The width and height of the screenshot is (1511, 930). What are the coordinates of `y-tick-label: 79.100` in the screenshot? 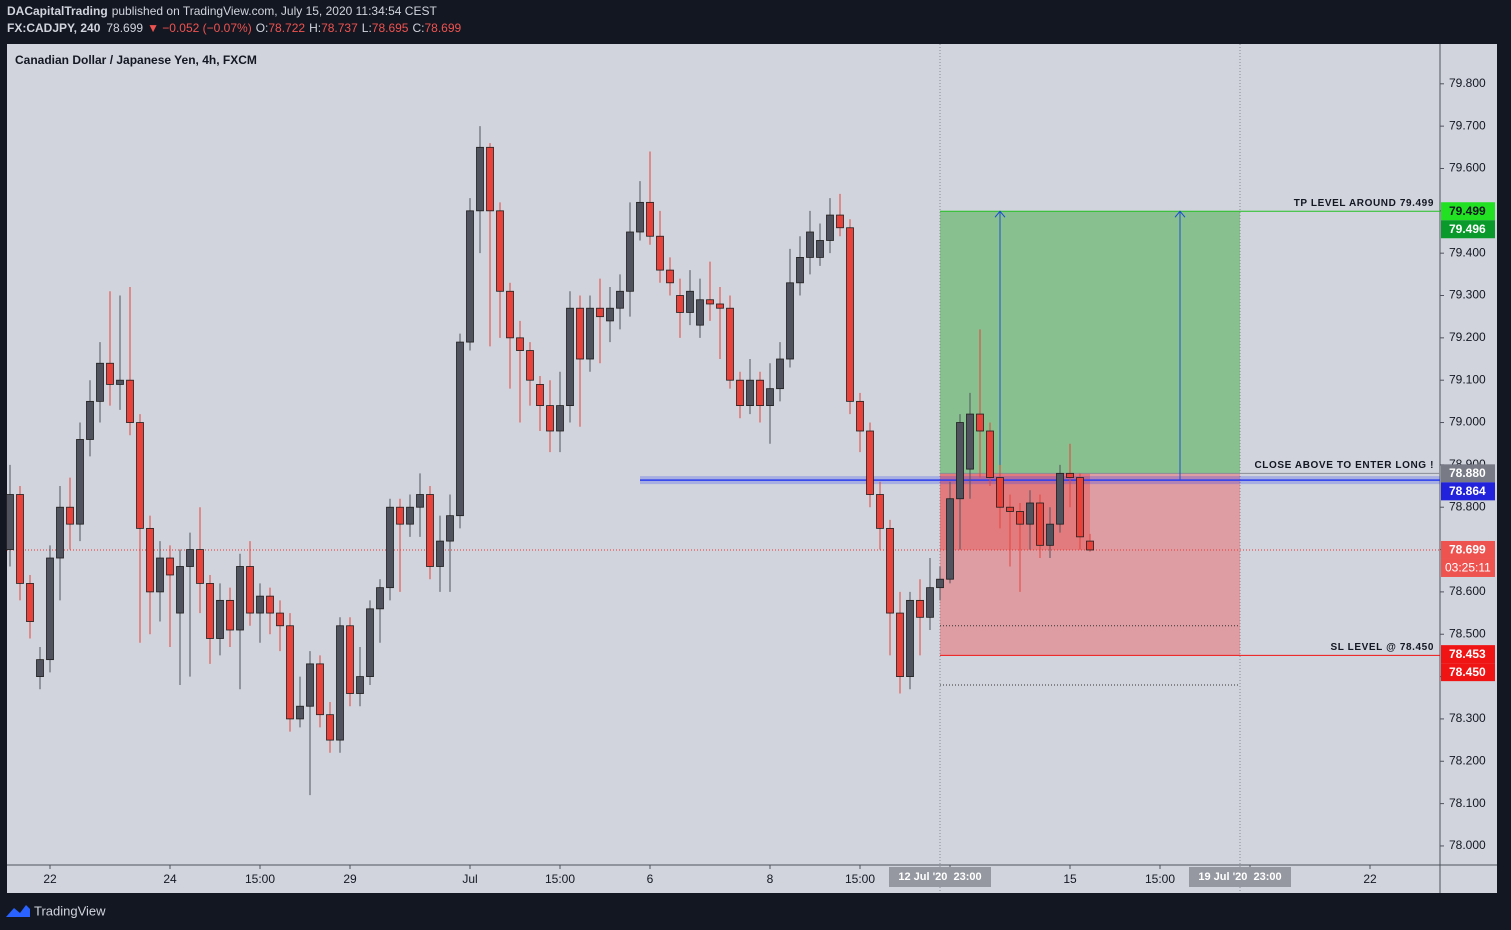 It's located at (1467, 379).